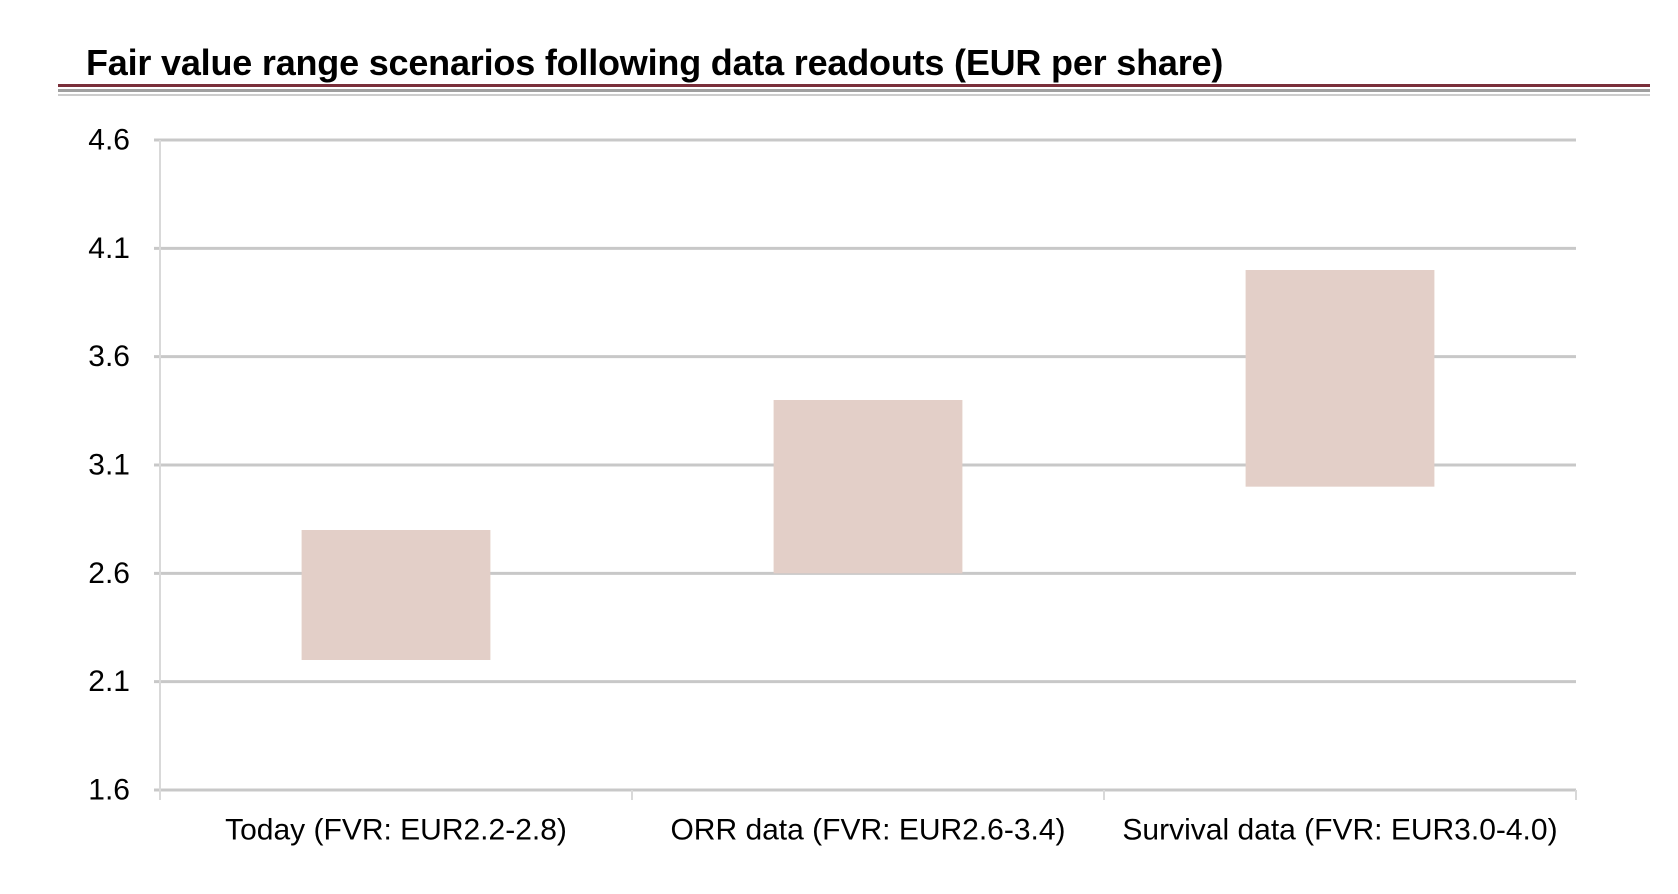 The image size is (1678, 894). I want to click on y-tick-label: 1.6, so click(109, 790).